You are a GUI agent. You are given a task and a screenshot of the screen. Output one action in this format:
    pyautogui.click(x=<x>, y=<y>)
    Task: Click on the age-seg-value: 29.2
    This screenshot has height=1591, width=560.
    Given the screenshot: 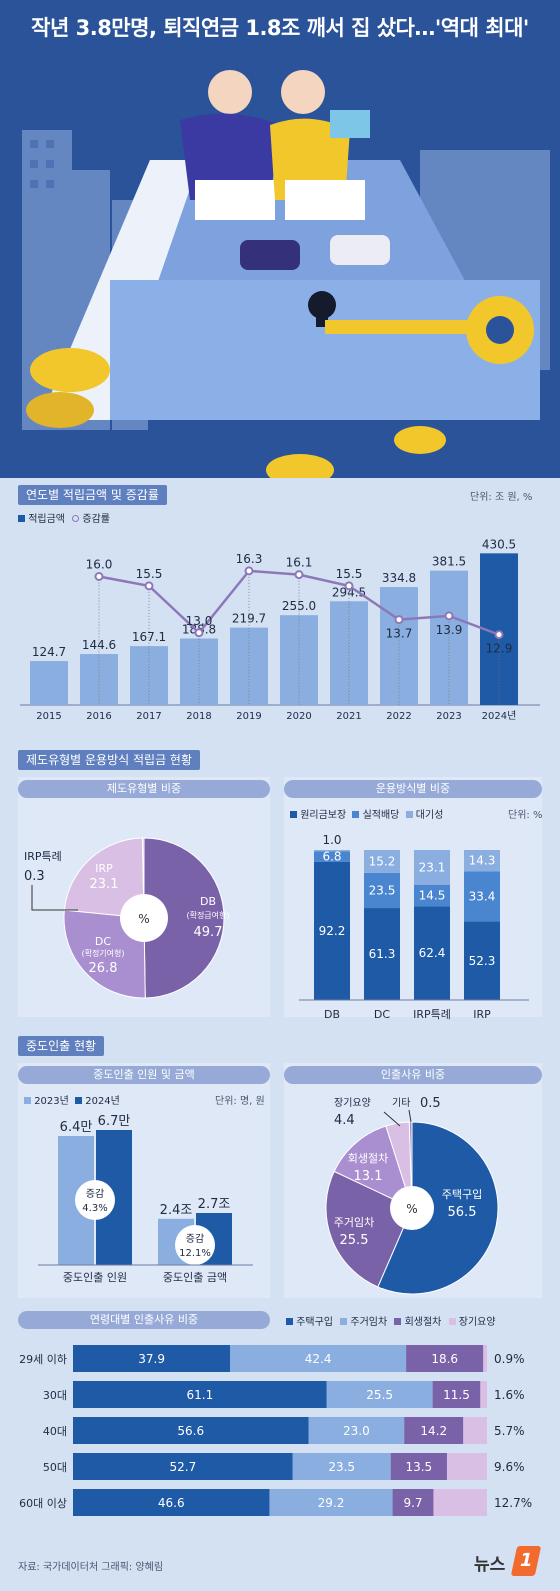 What is the action you would take?
    pyautogui.click(x=331, y=1503)
    